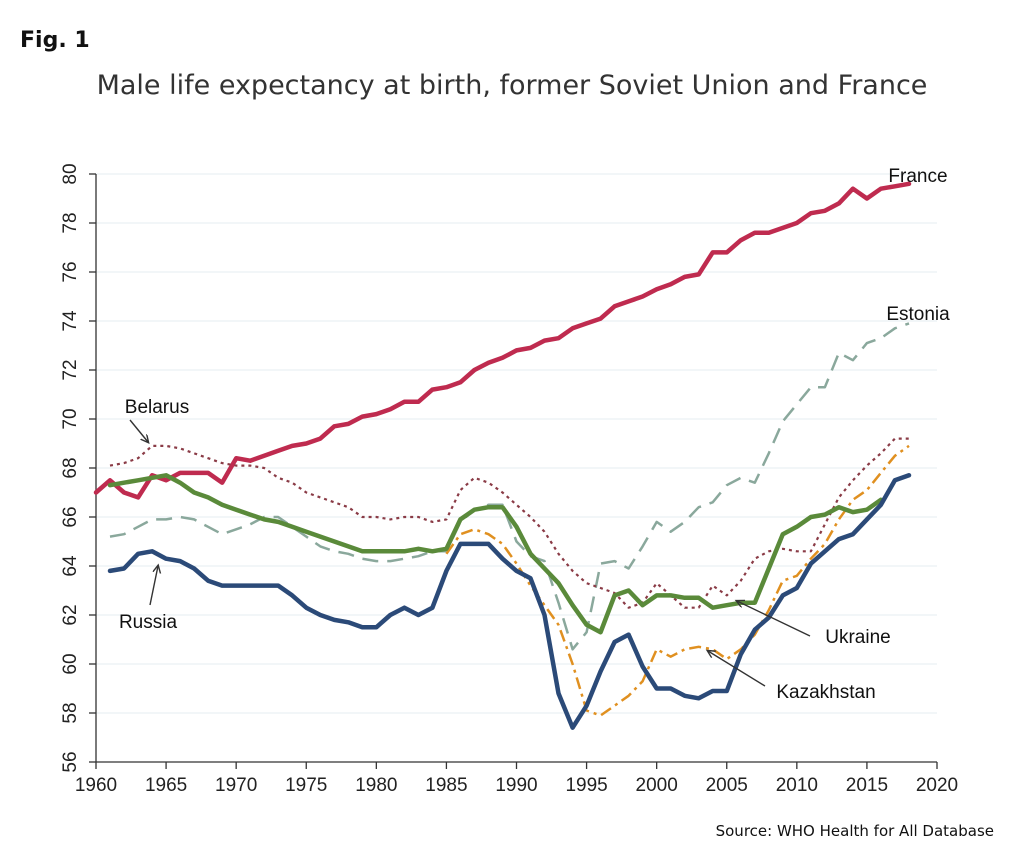 The height and width of the screenshot is (863, 1024). What do you see at coordinates (797, 785) in the screenshot?
I see `x-tick-label: 2010` at bounding box center [797, 785].